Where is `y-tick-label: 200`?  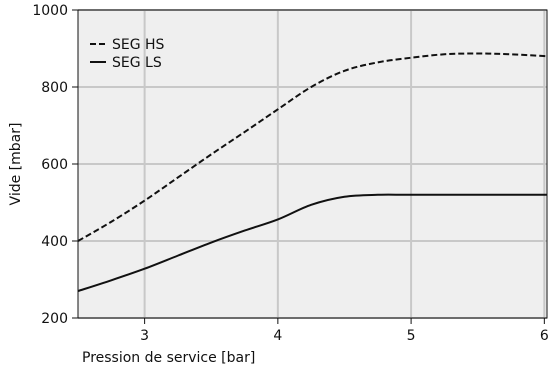 y-tick-label: 200 is located at coordinates (54, 319).